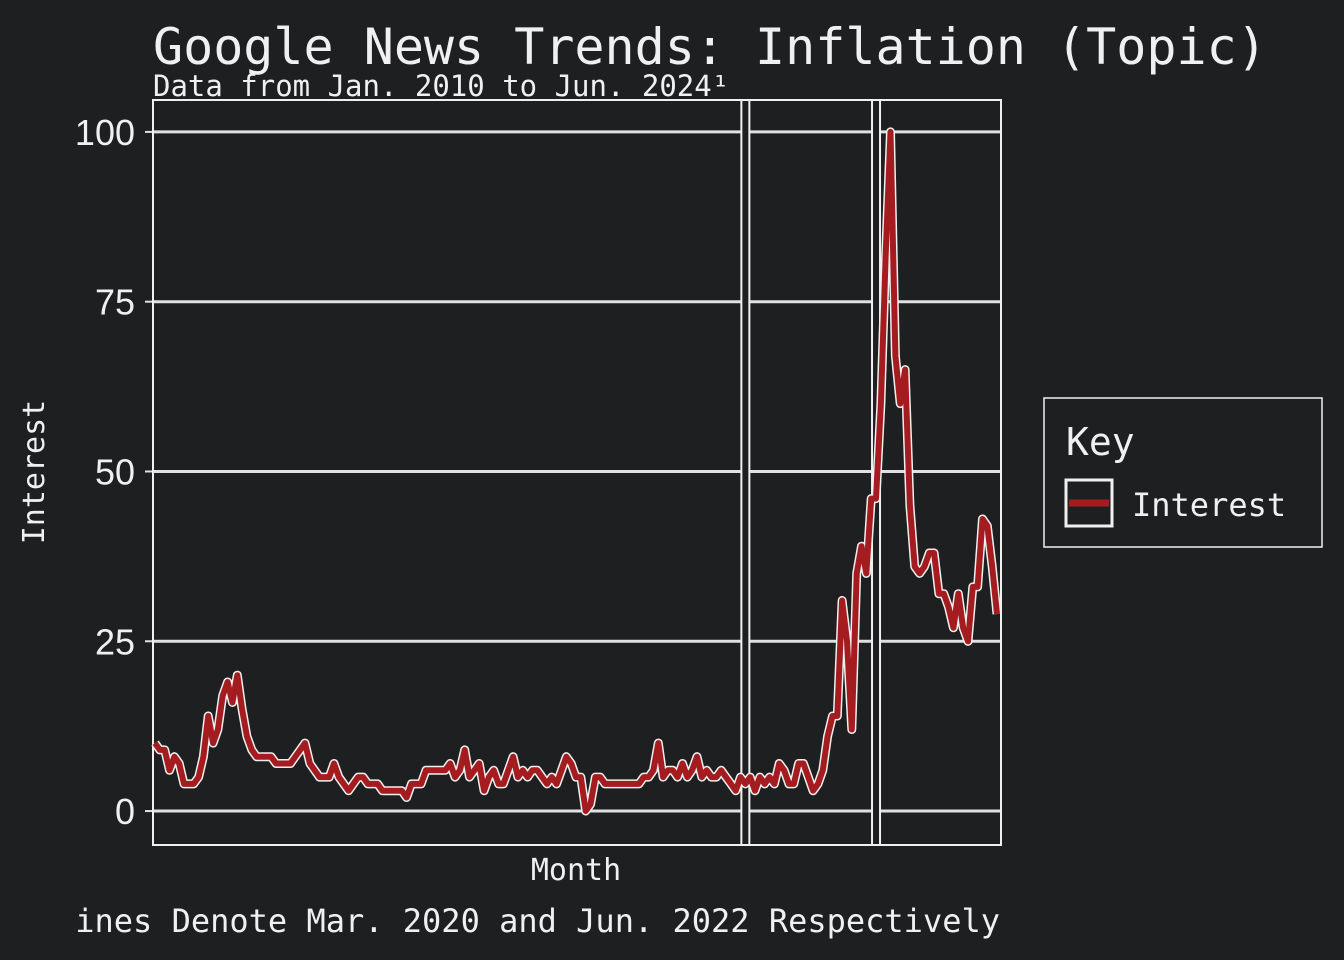 The width and height of the screenshot is (1344, 960). Describe the element at coordinates (115, 641) in the screenshot. I see `y-tick-label: 25` at that location.